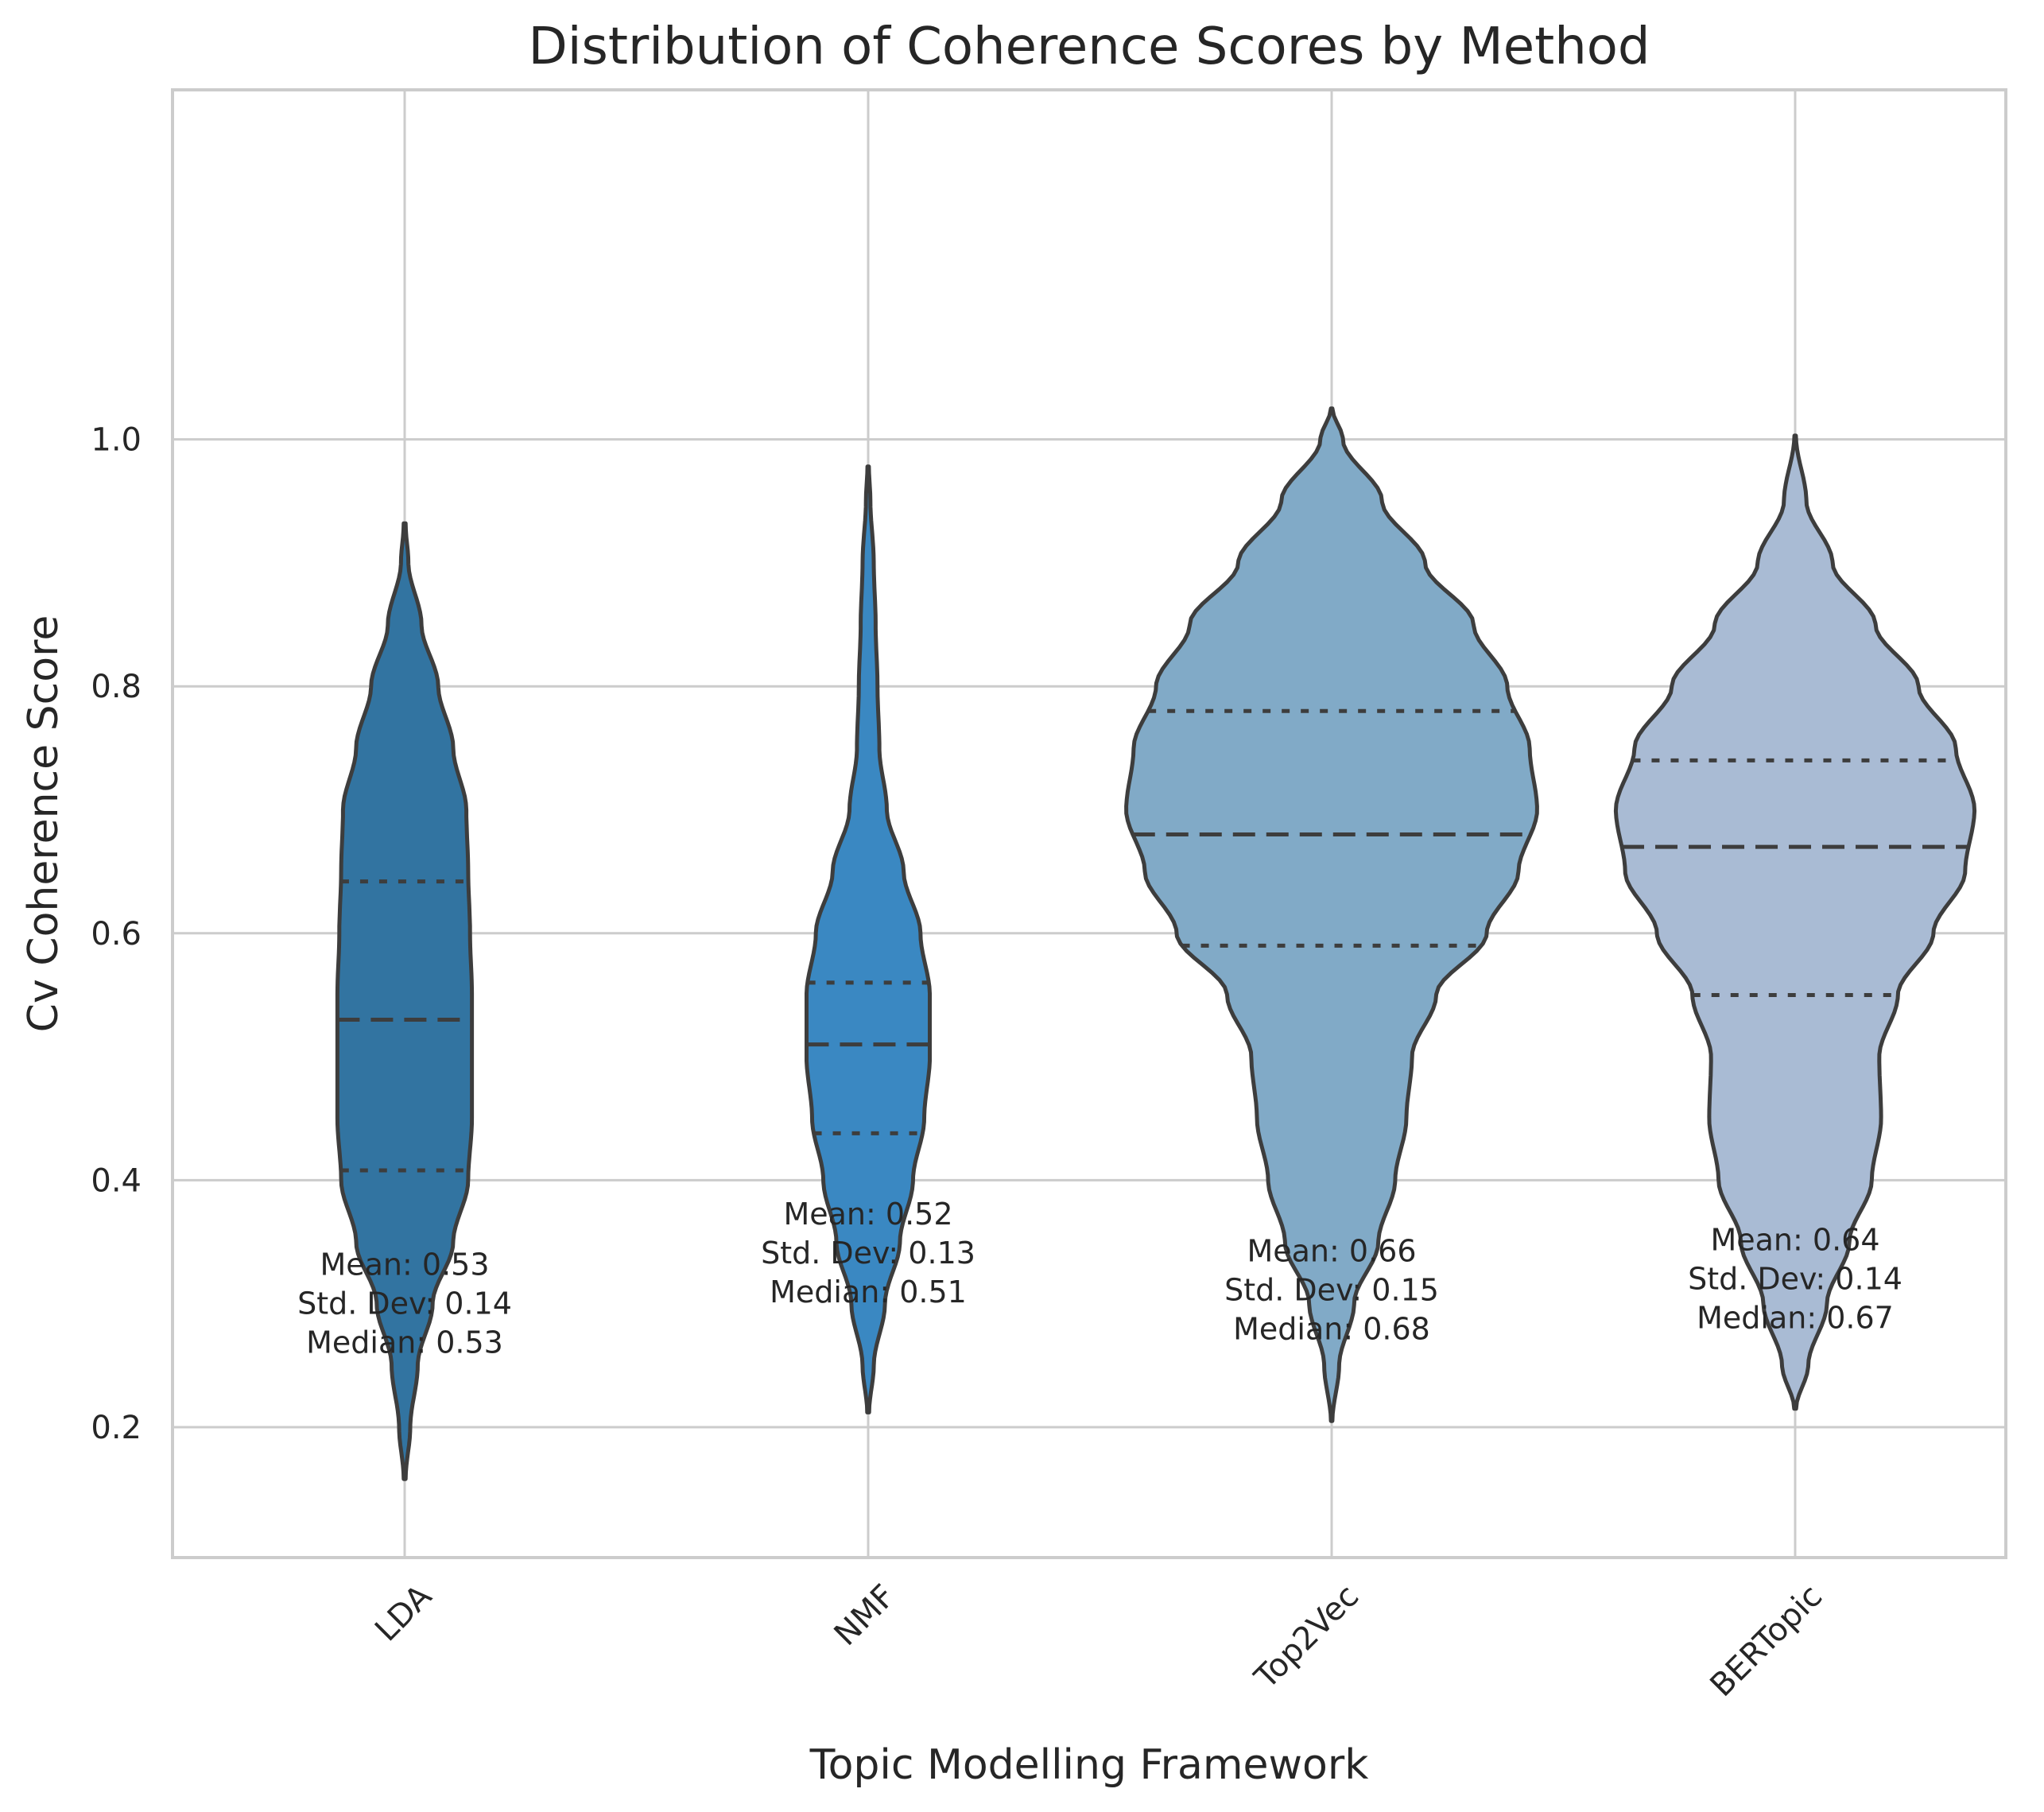 The width and height of the screenshot is (2044, 1812). Describe the element at coordinates (44, 824) in the screenshot. I see `y-axis-label: Cv Coherence Score` at that location.